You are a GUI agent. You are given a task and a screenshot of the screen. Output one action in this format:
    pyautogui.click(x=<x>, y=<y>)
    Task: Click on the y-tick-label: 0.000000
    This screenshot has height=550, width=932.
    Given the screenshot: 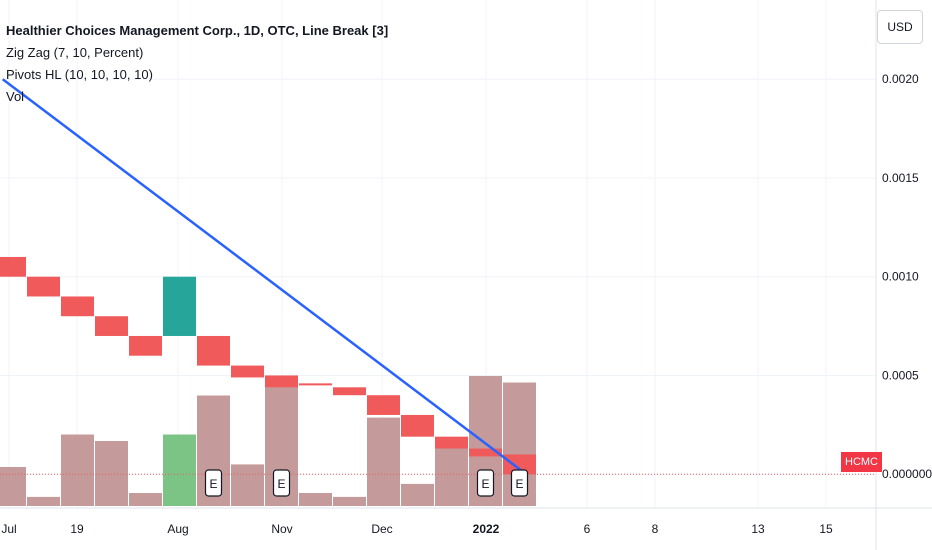 What is the action you would take?
    pyautogui.click(x=907, y=474)
    